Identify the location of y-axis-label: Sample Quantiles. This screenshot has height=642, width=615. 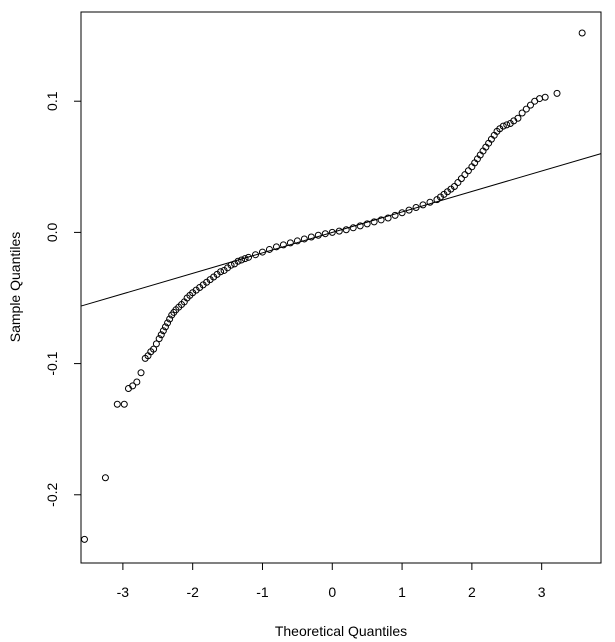
(15, 287).